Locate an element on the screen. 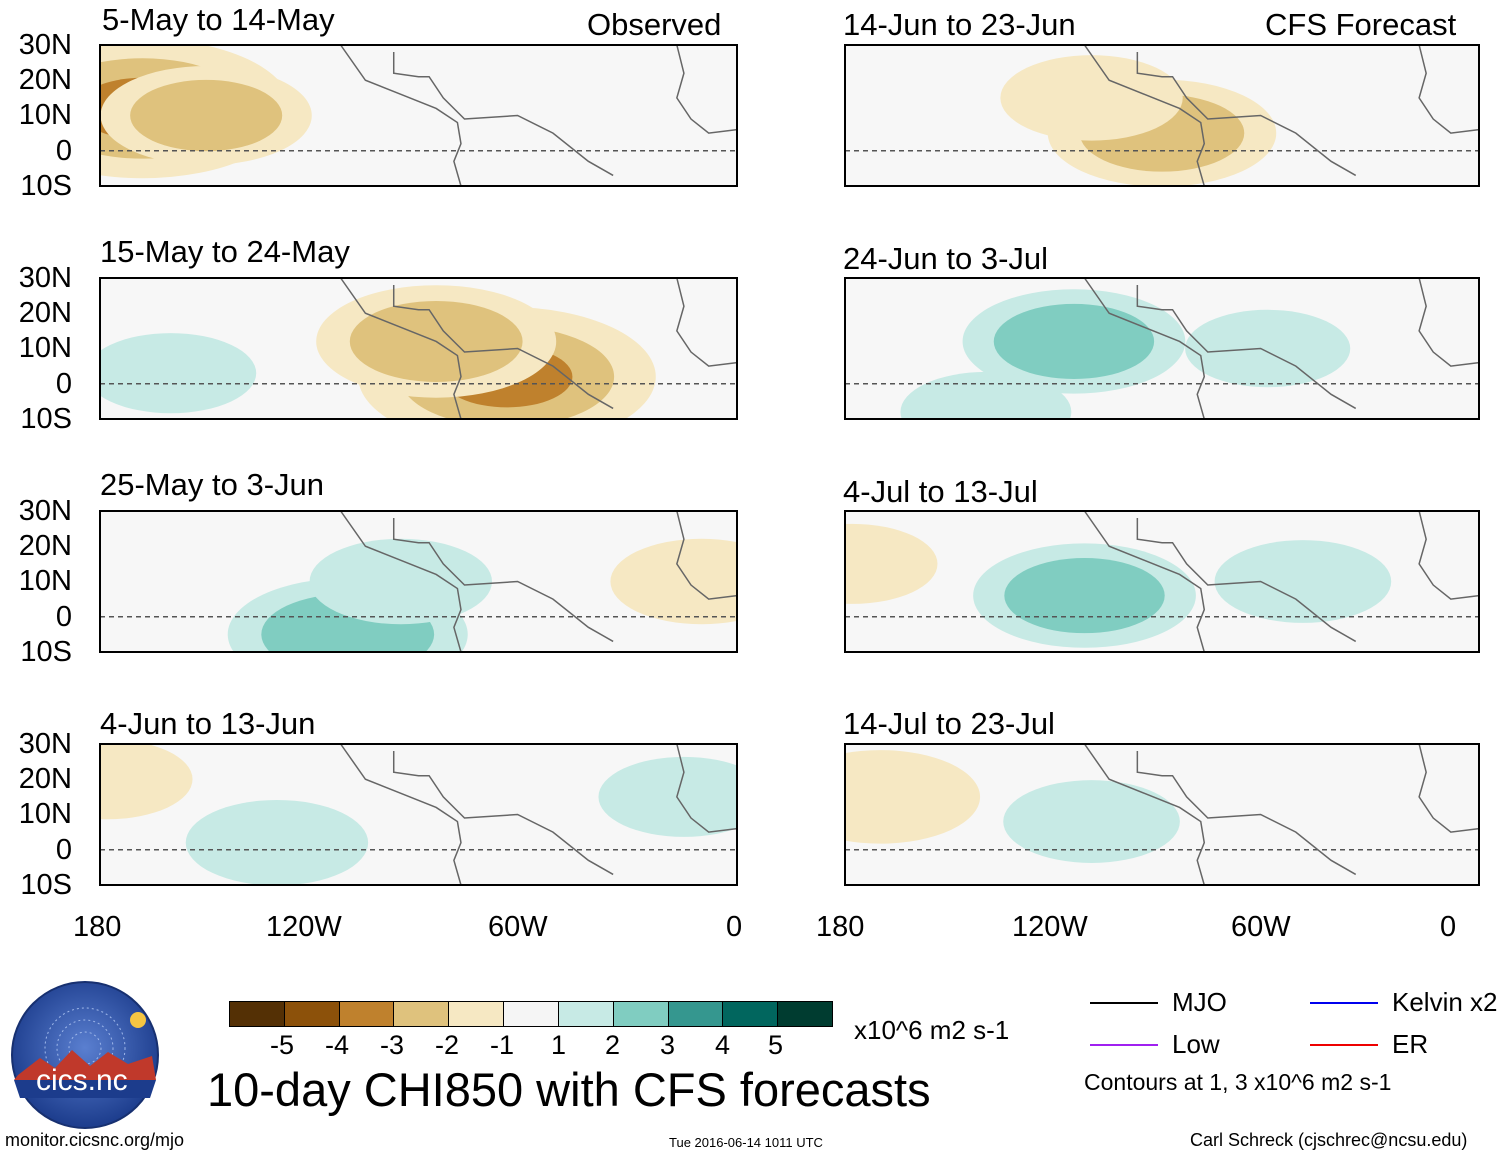  forecast-header: CFS Forecast is located at coordinates (1361, 24).